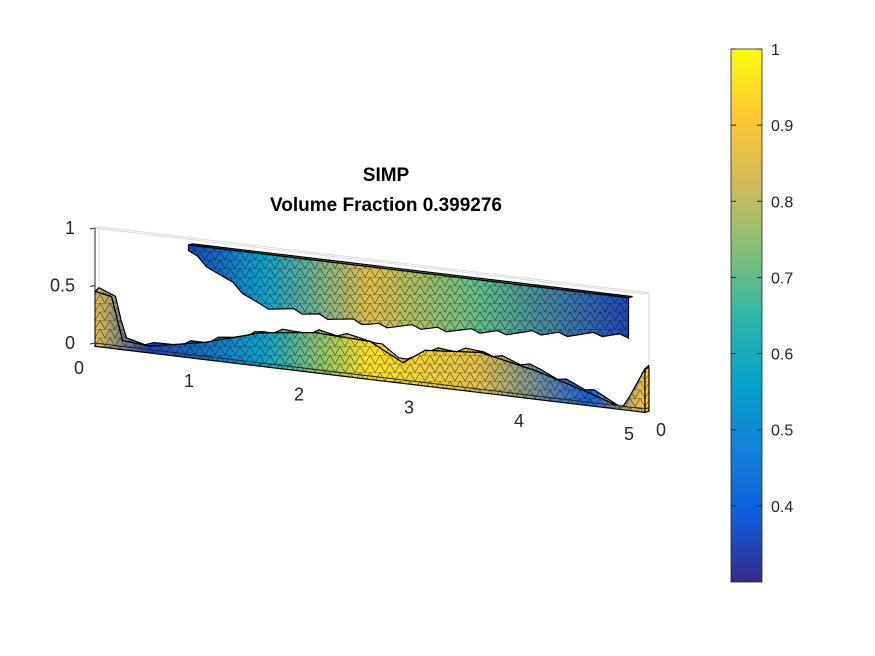 The height and width of the screenshot is (656, 875). What do you see at coordinates (647, 390) in the screenshot?
I see `lower-arch-right-end-mesh` at bounding box center [647, 390].